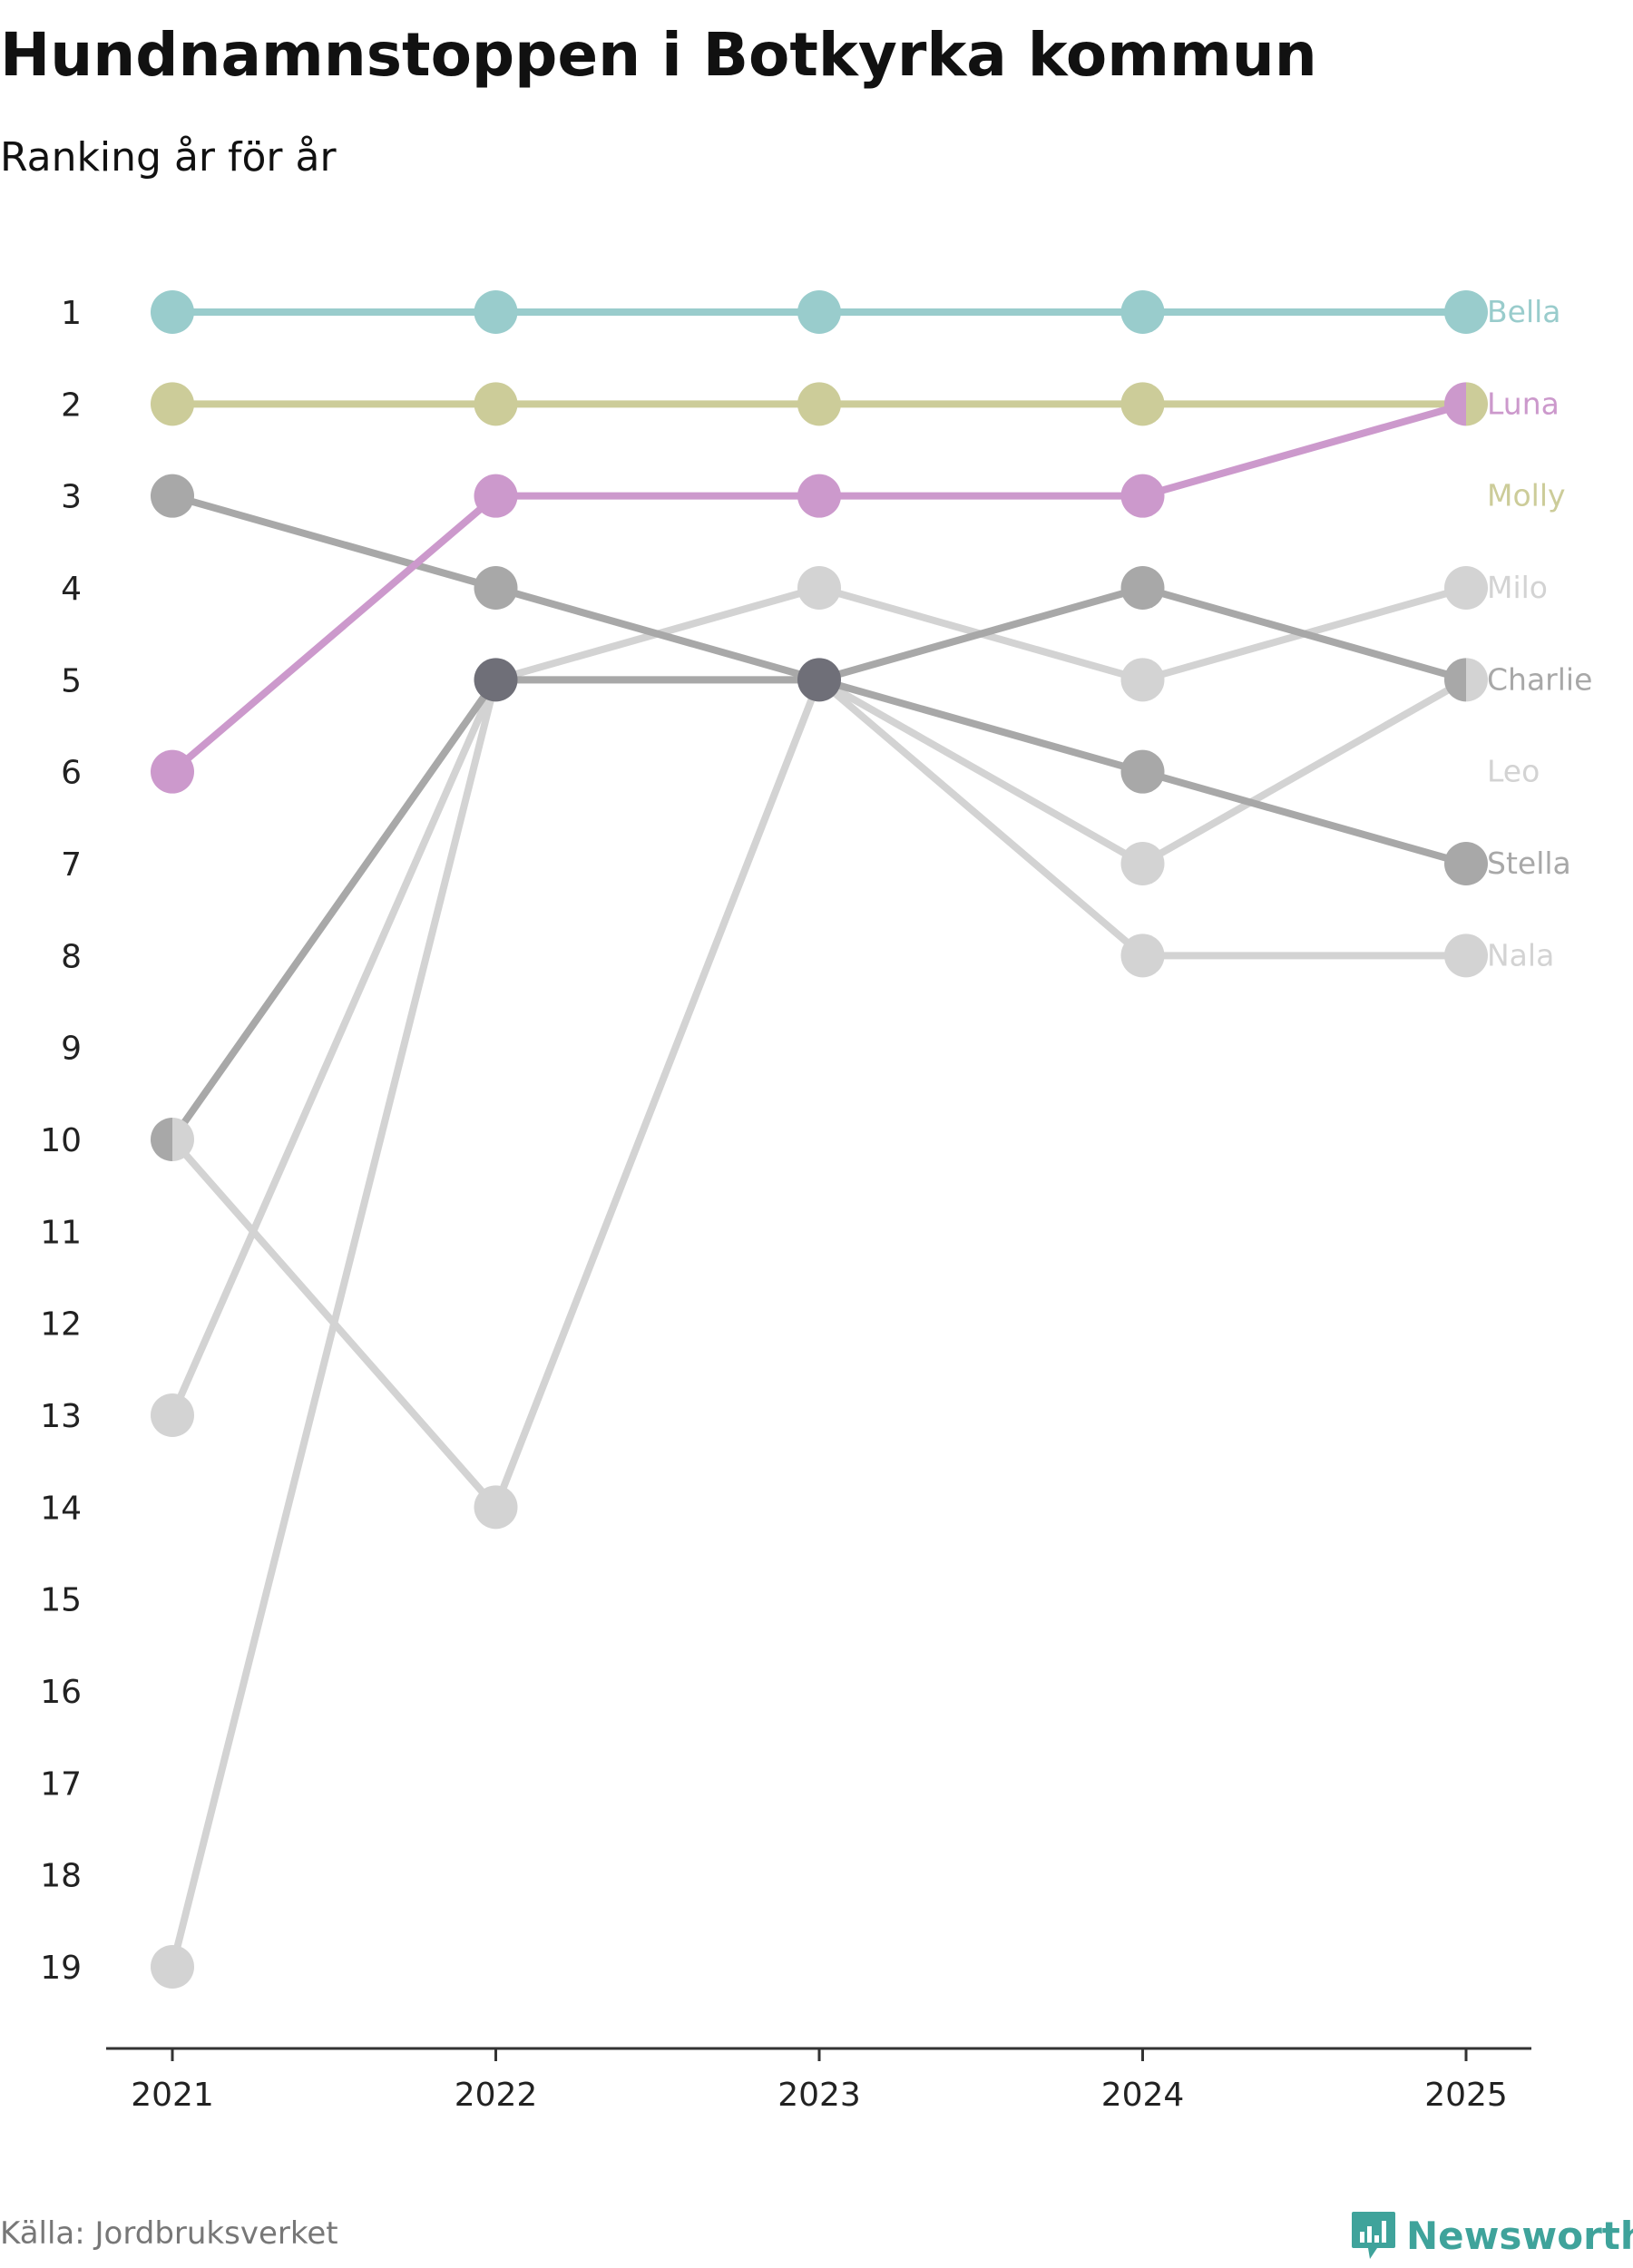 This screenshot has height=2268, width=1633. Describe the element at coordinates (819, 2096) in the screenshot. I see `x-tick-label-2023: 2023` at that location.